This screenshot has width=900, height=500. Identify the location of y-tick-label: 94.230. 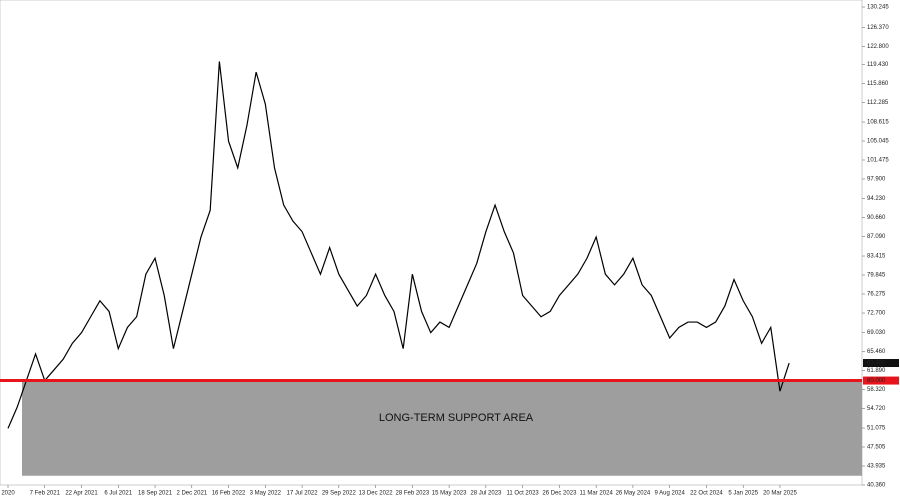
(876, 199).